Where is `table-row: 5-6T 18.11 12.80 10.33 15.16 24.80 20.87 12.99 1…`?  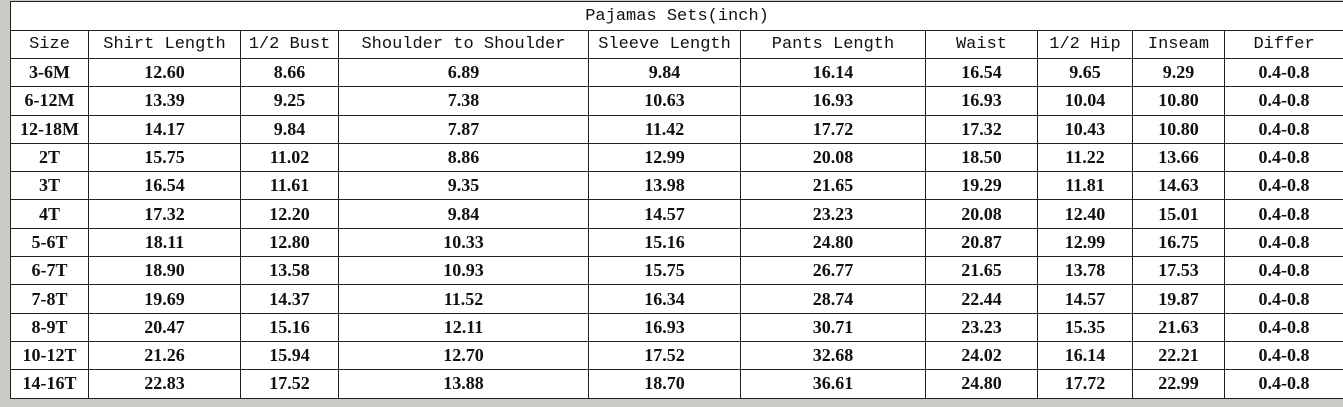 table-row: 5-6T 18.11 12.80 10.33 15.16 24.80 20.87 12.99 1… is located at coordinates (676, 242).